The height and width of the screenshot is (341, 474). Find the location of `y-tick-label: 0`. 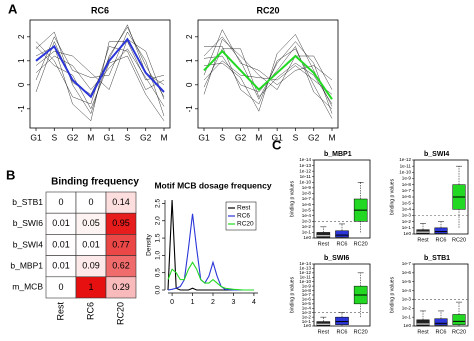

y-tick-label: 0 is located at coordinates (189, 84).